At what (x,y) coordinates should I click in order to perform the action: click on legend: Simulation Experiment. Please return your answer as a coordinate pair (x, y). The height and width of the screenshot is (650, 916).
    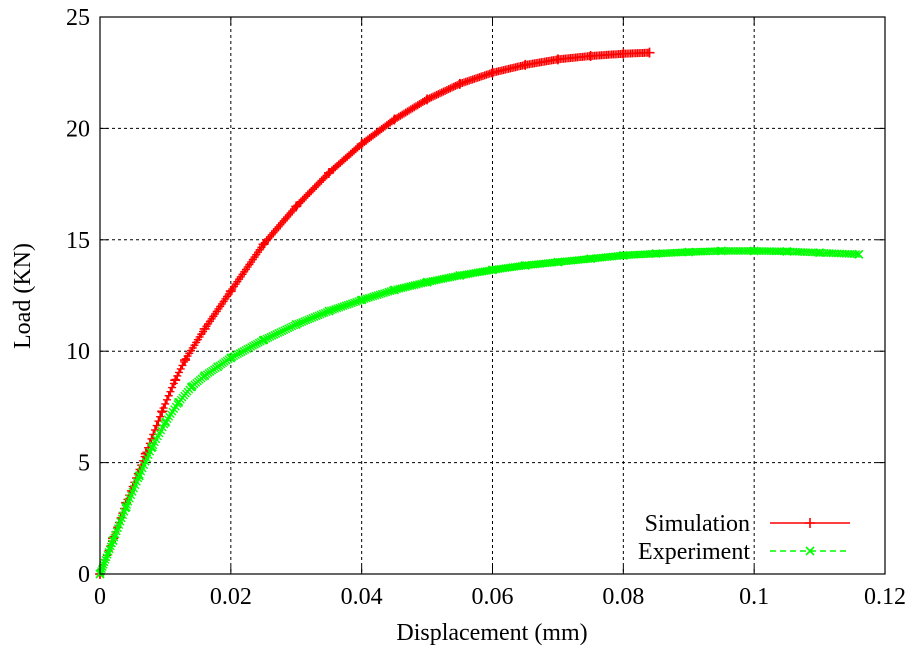
    Looking at the image, I should click on (744, 538).